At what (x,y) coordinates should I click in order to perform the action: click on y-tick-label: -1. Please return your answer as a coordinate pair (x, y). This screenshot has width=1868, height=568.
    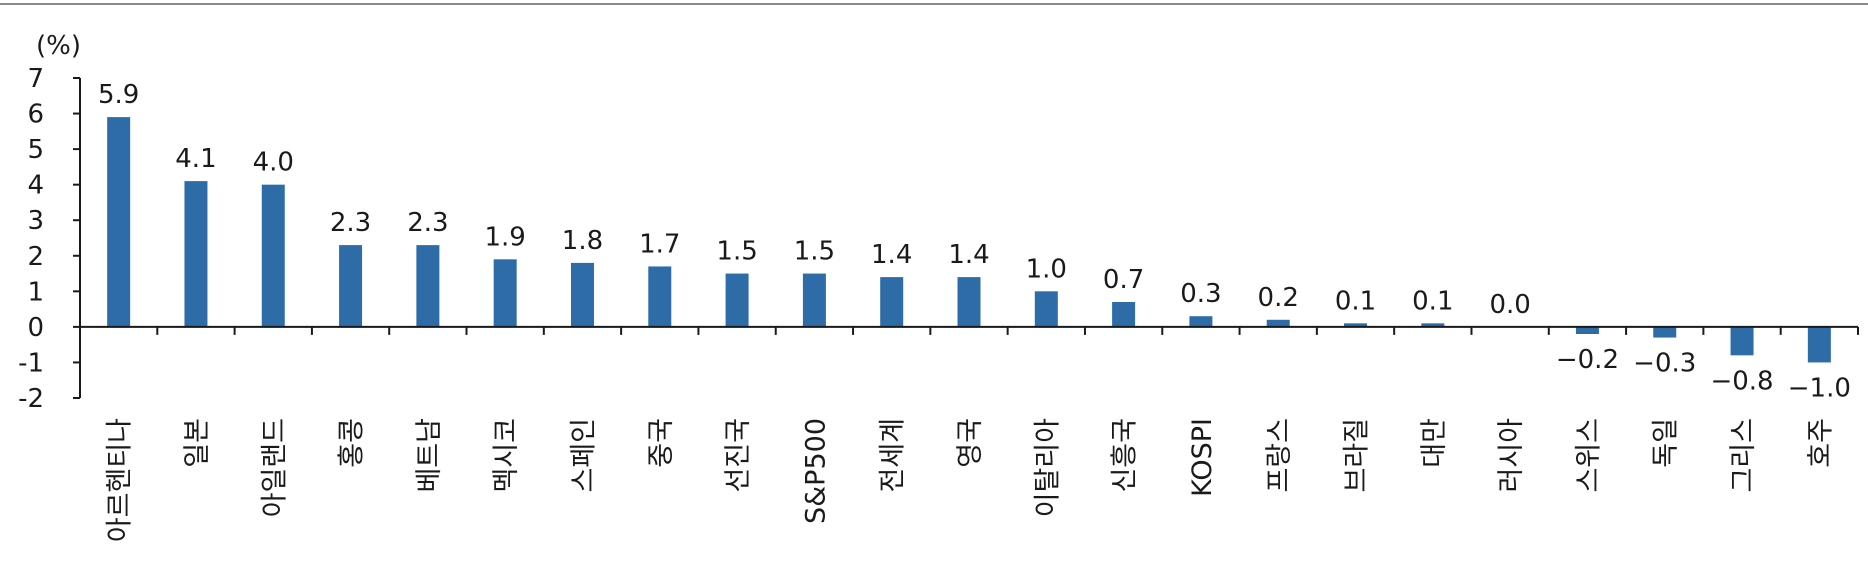
    Looking at the image, I should click on (31, 363).